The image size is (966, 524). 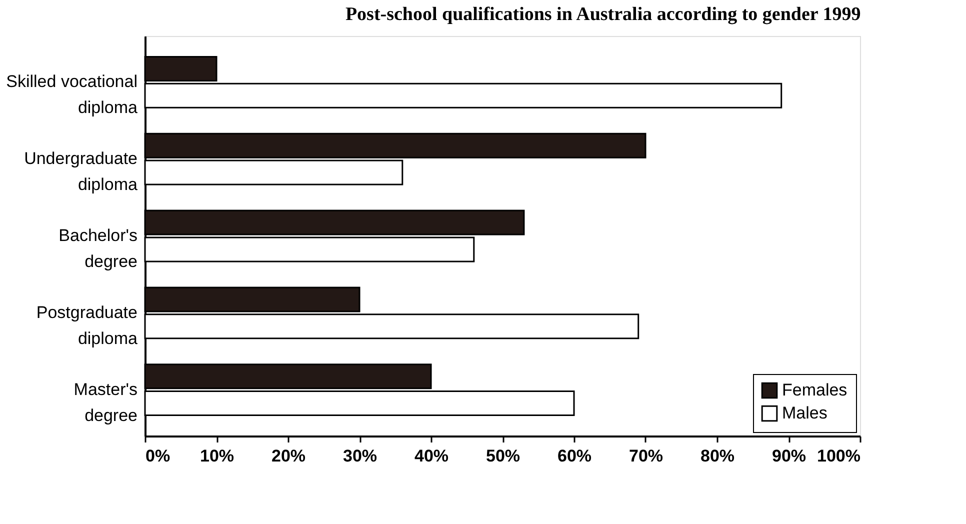 I want to click on x-tick-label: 90%, so click(x=789, y=456).